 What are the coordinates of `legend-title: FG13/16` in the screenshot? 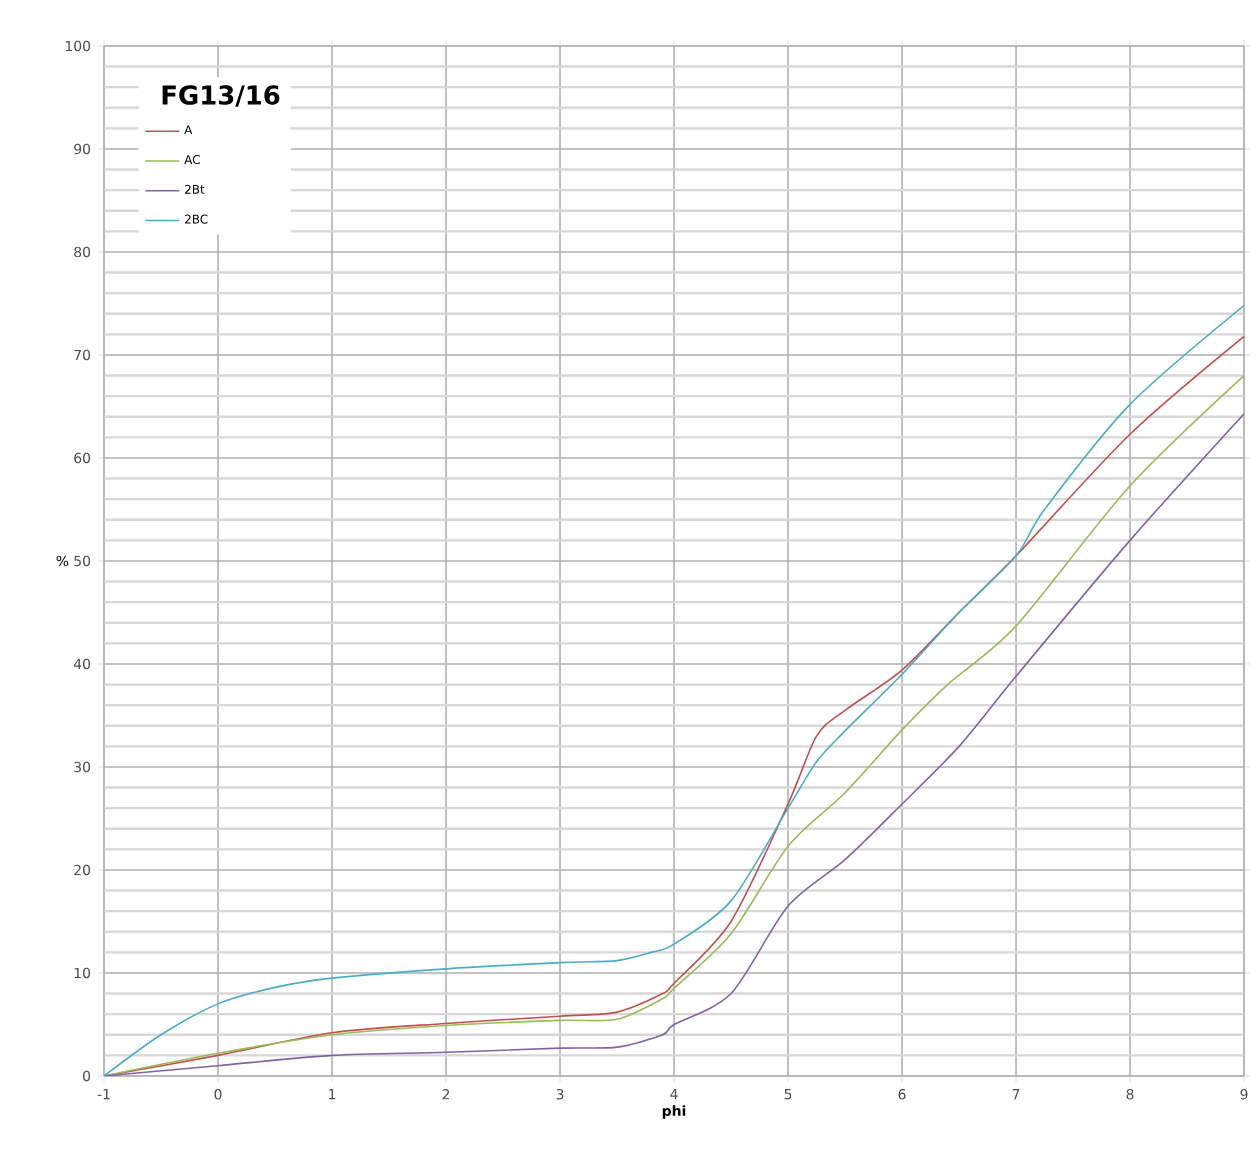 It's located at (221, 96).